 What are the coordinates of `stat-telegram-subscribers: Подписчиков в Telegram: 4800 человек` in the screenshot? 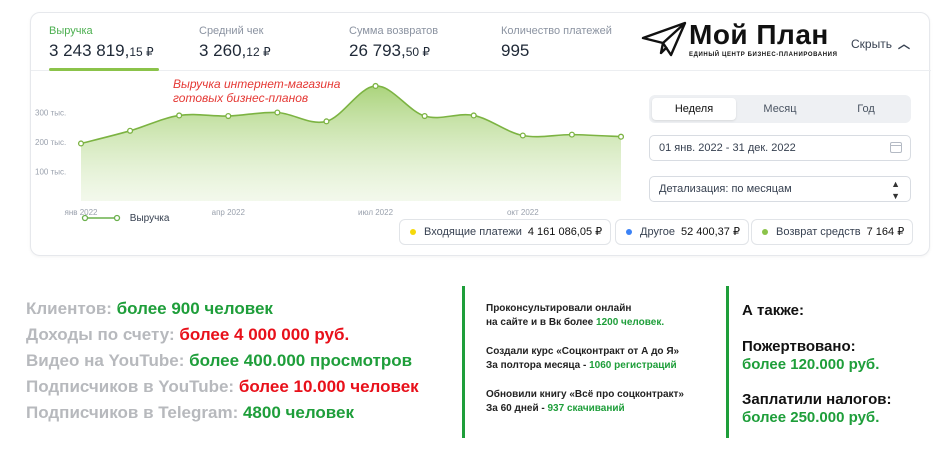 It's located at (190, 412).